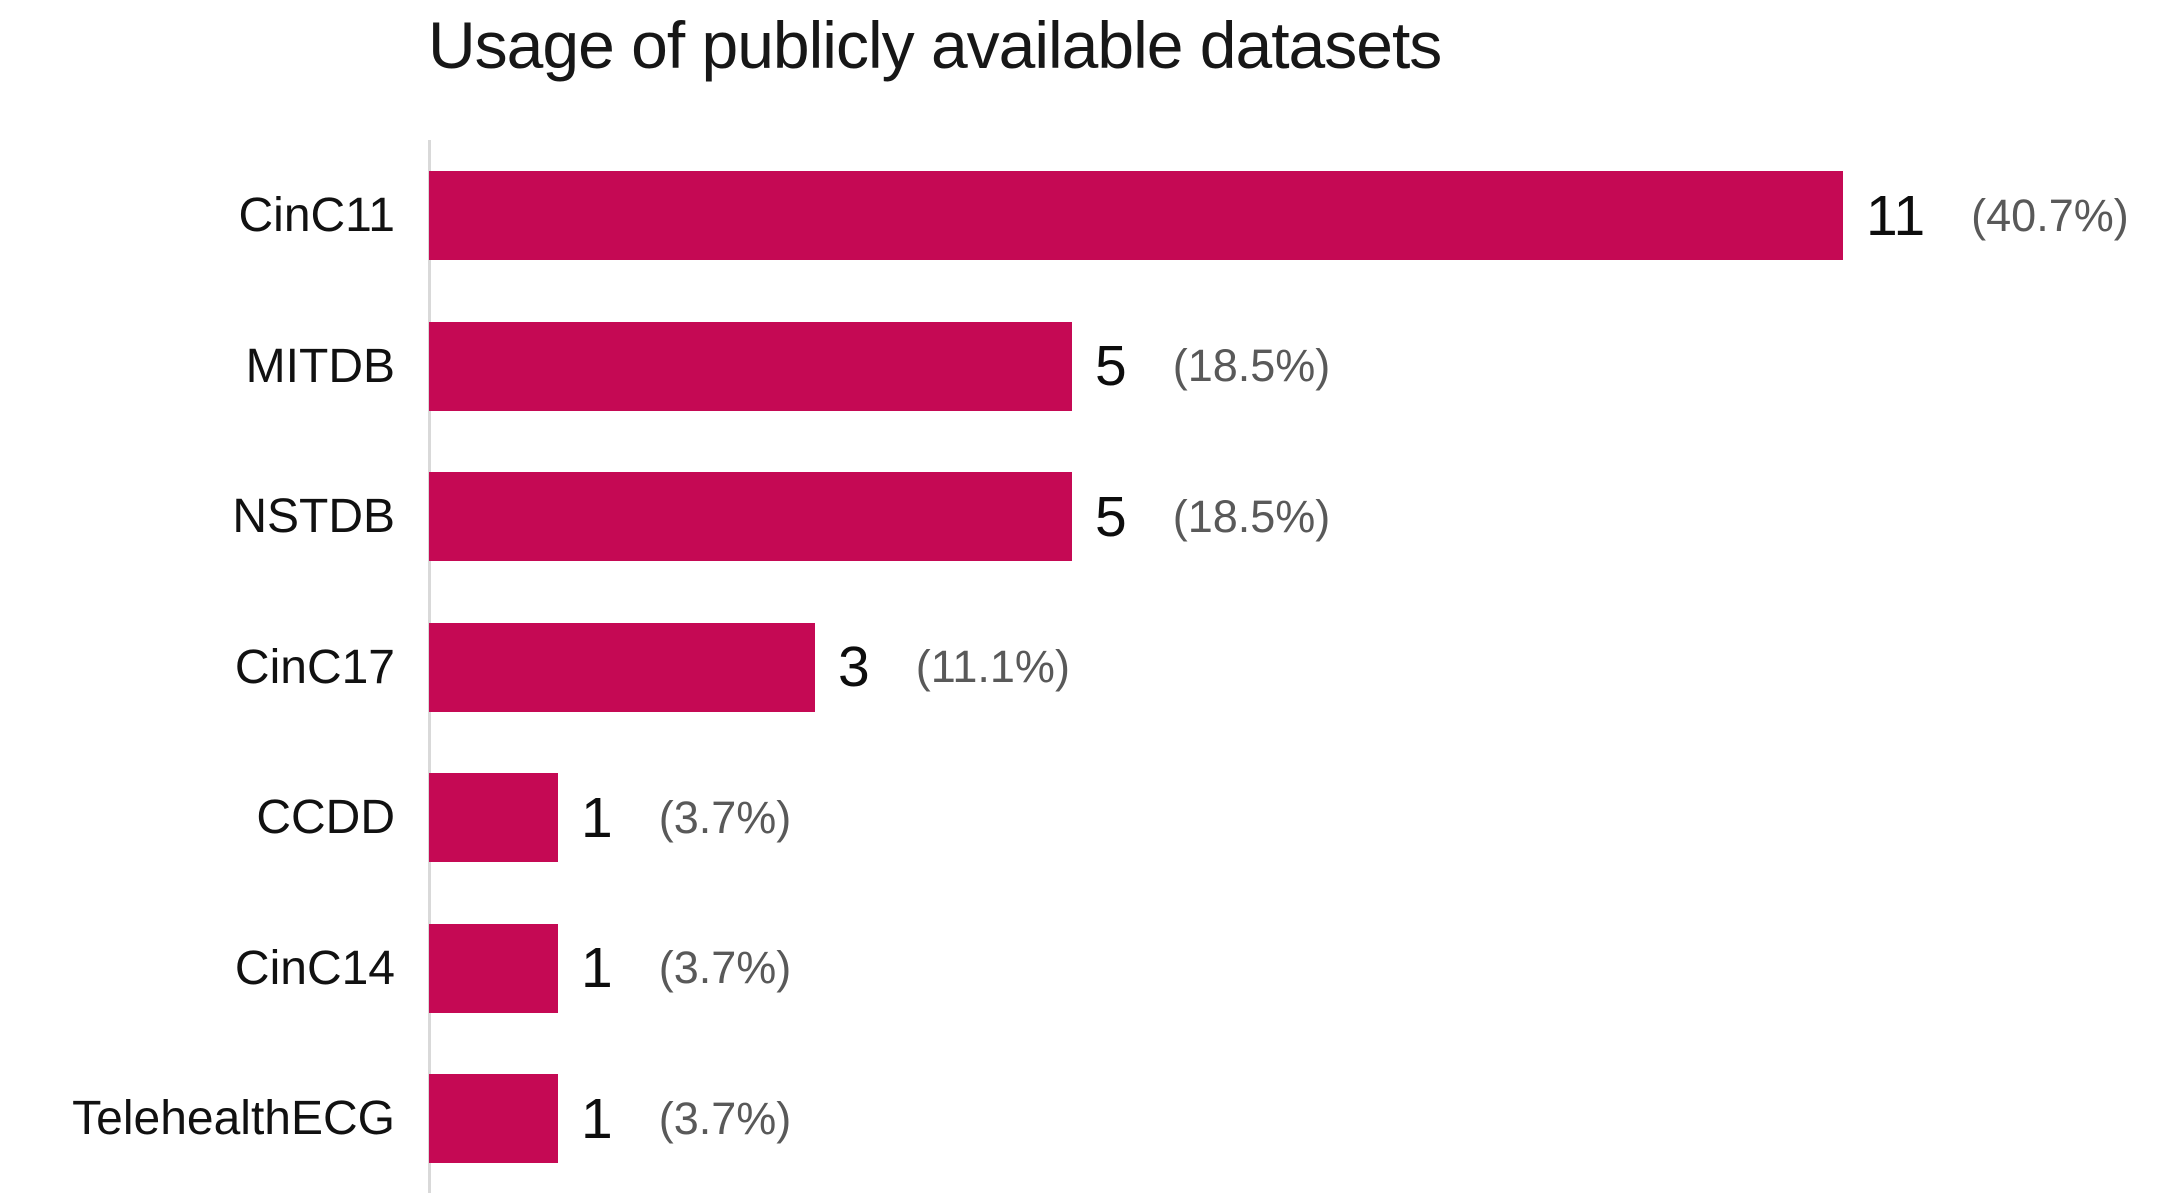 The image size is (2157, 1193). I want to click on percent-label: (11.1%), so click(992, 666).